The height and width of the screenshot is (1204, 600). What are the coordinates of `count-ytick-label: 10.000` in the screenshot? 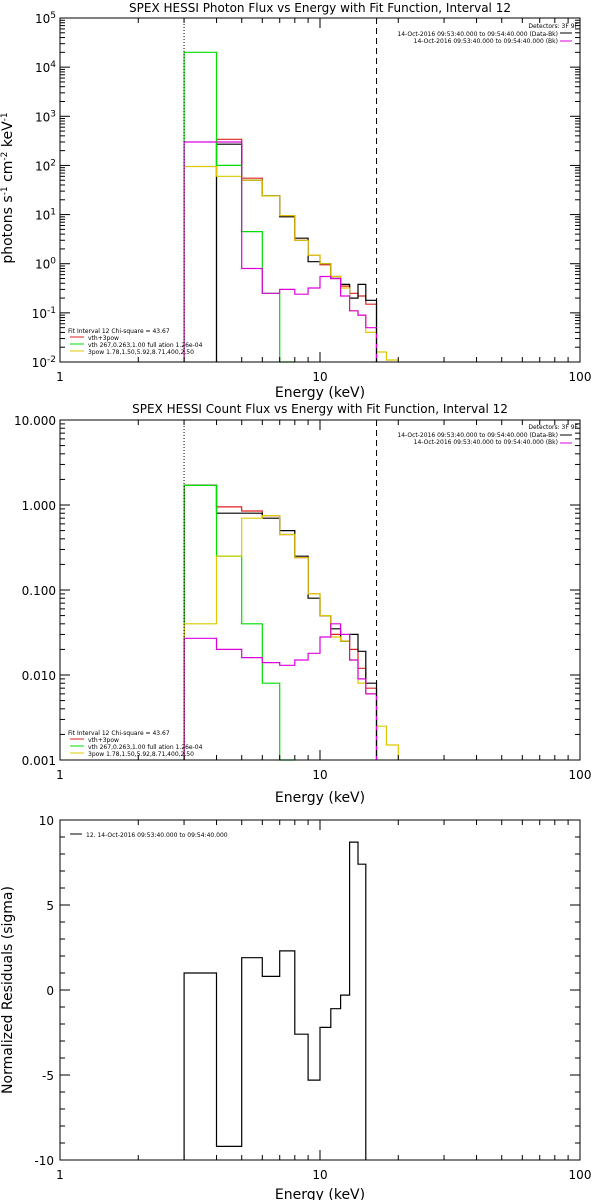 It's located at (35, 421).